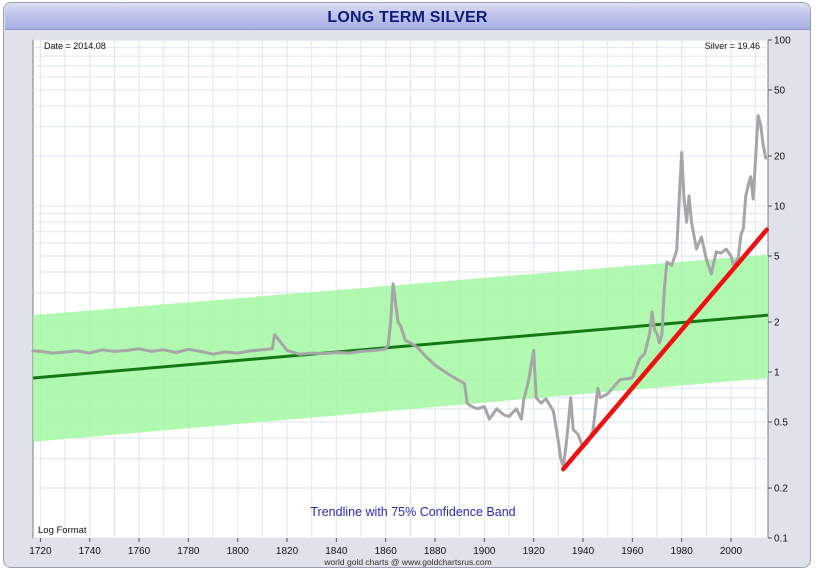 The width and height of the screenshot is (816, 574). I want to click on log-format-note: Log Format, so click(62, 530).